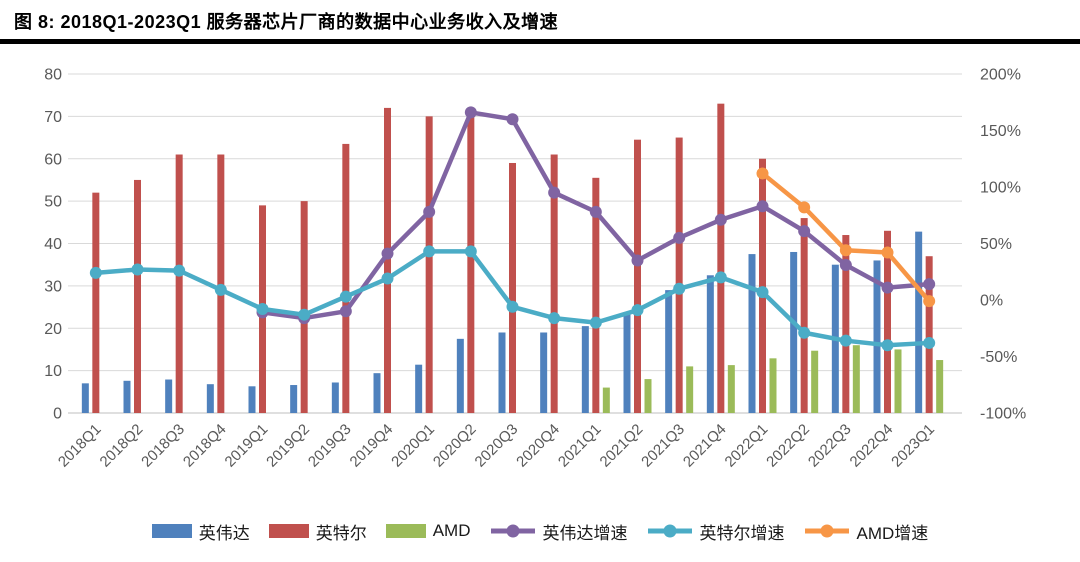 The width and height of the screenshot is (1080, 562). Describe the element at coordinates (929, 342) in the screenshot. I see `intel-growth-point-2023Q1` at that location.